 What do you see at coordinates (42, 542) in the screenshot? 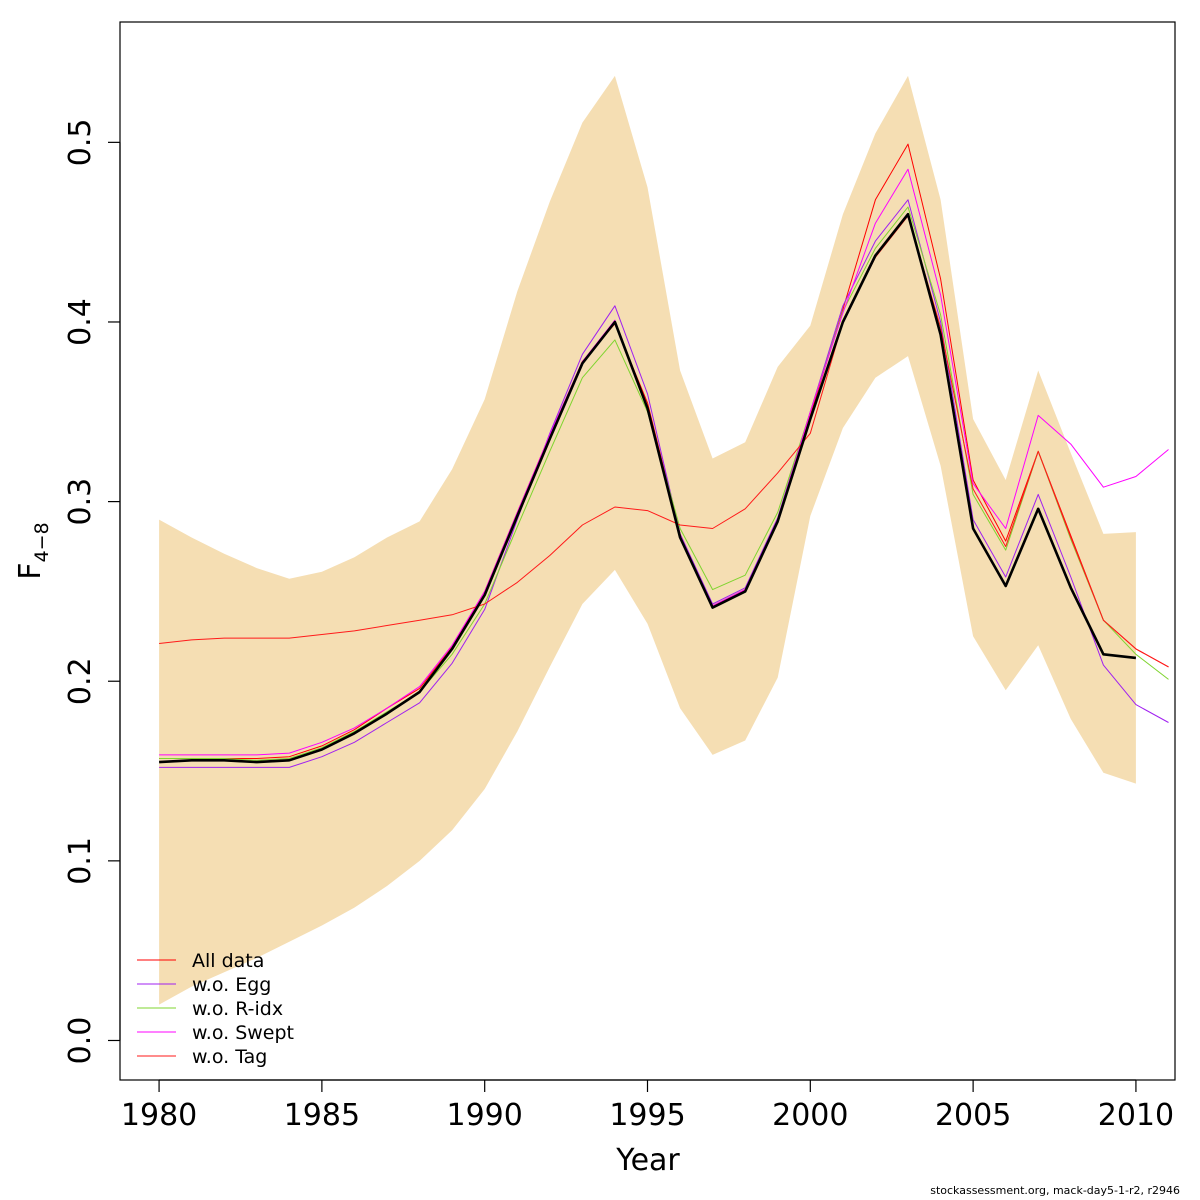
I see `y-axis-title-subscript: 4−8` at bounding box center [42, 542].